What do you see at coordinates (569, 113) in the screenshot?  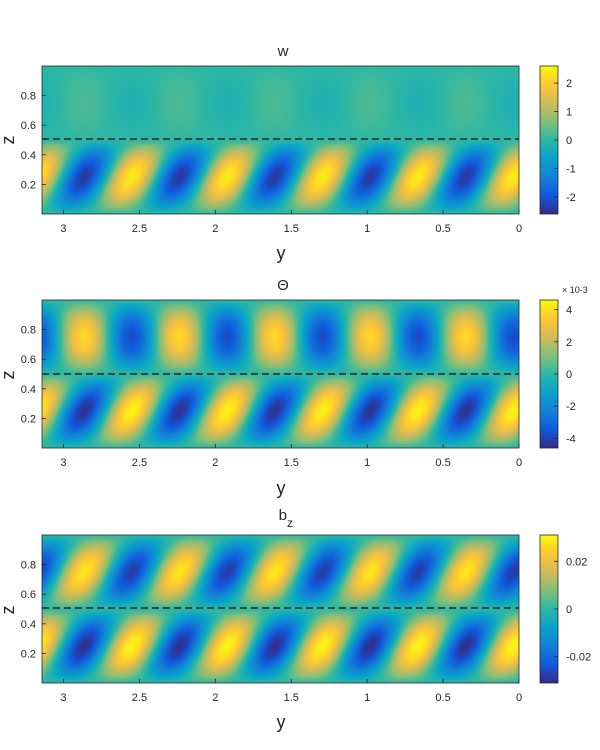 I see `colorbar-tick-label: 1` at bounding box center [569, 113].